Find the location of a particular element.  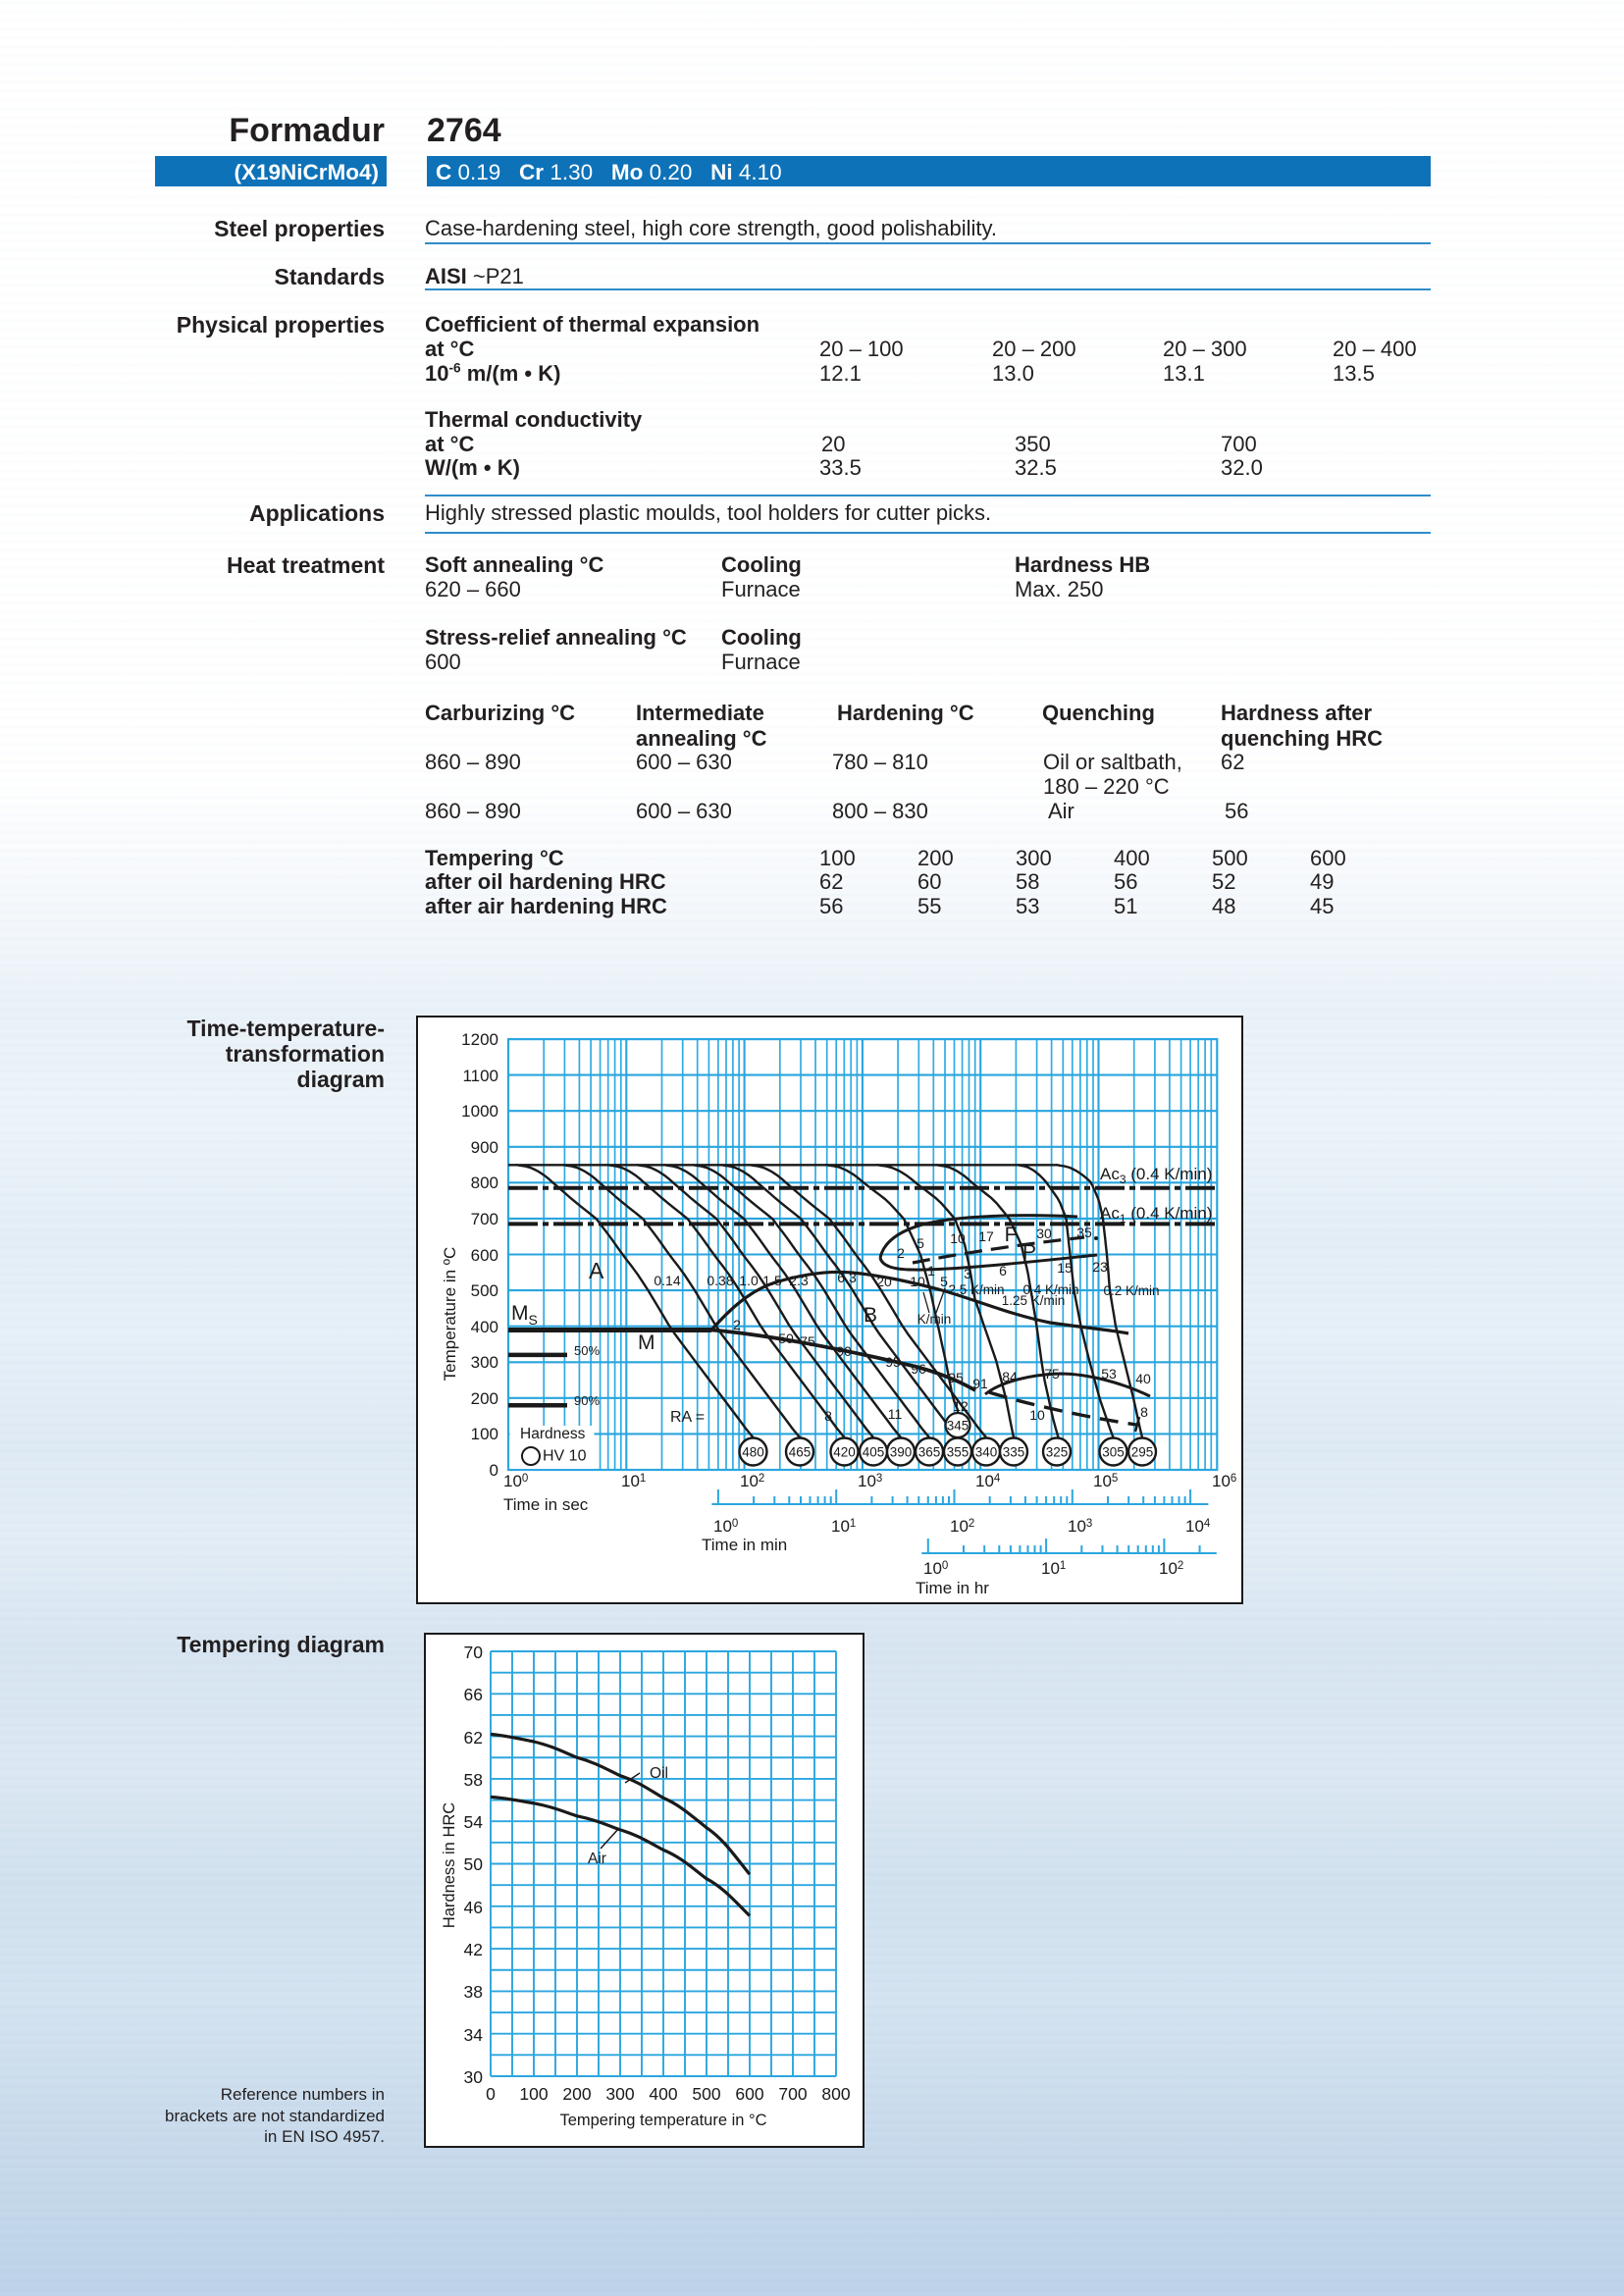

svg-text: 1100 is located at coordinates (480, 1076).